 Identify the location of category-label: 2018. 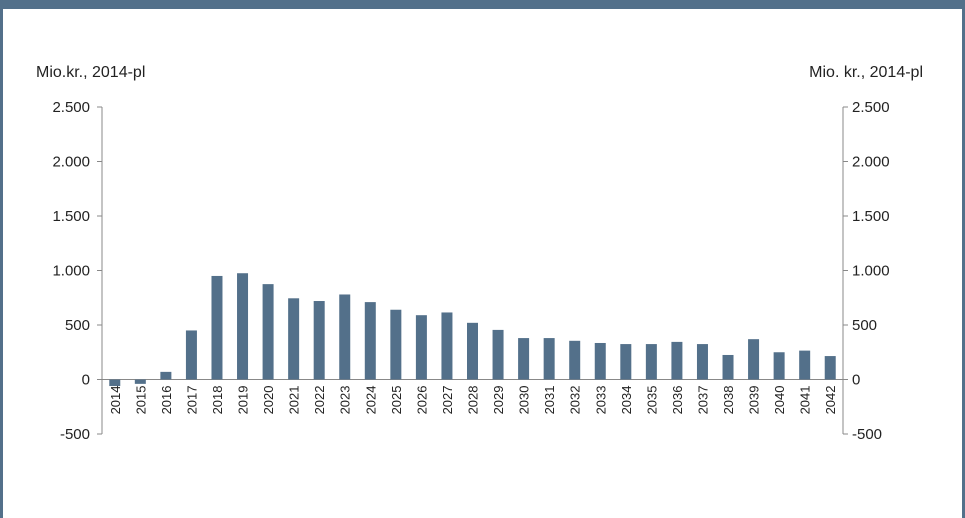
(217, 400).